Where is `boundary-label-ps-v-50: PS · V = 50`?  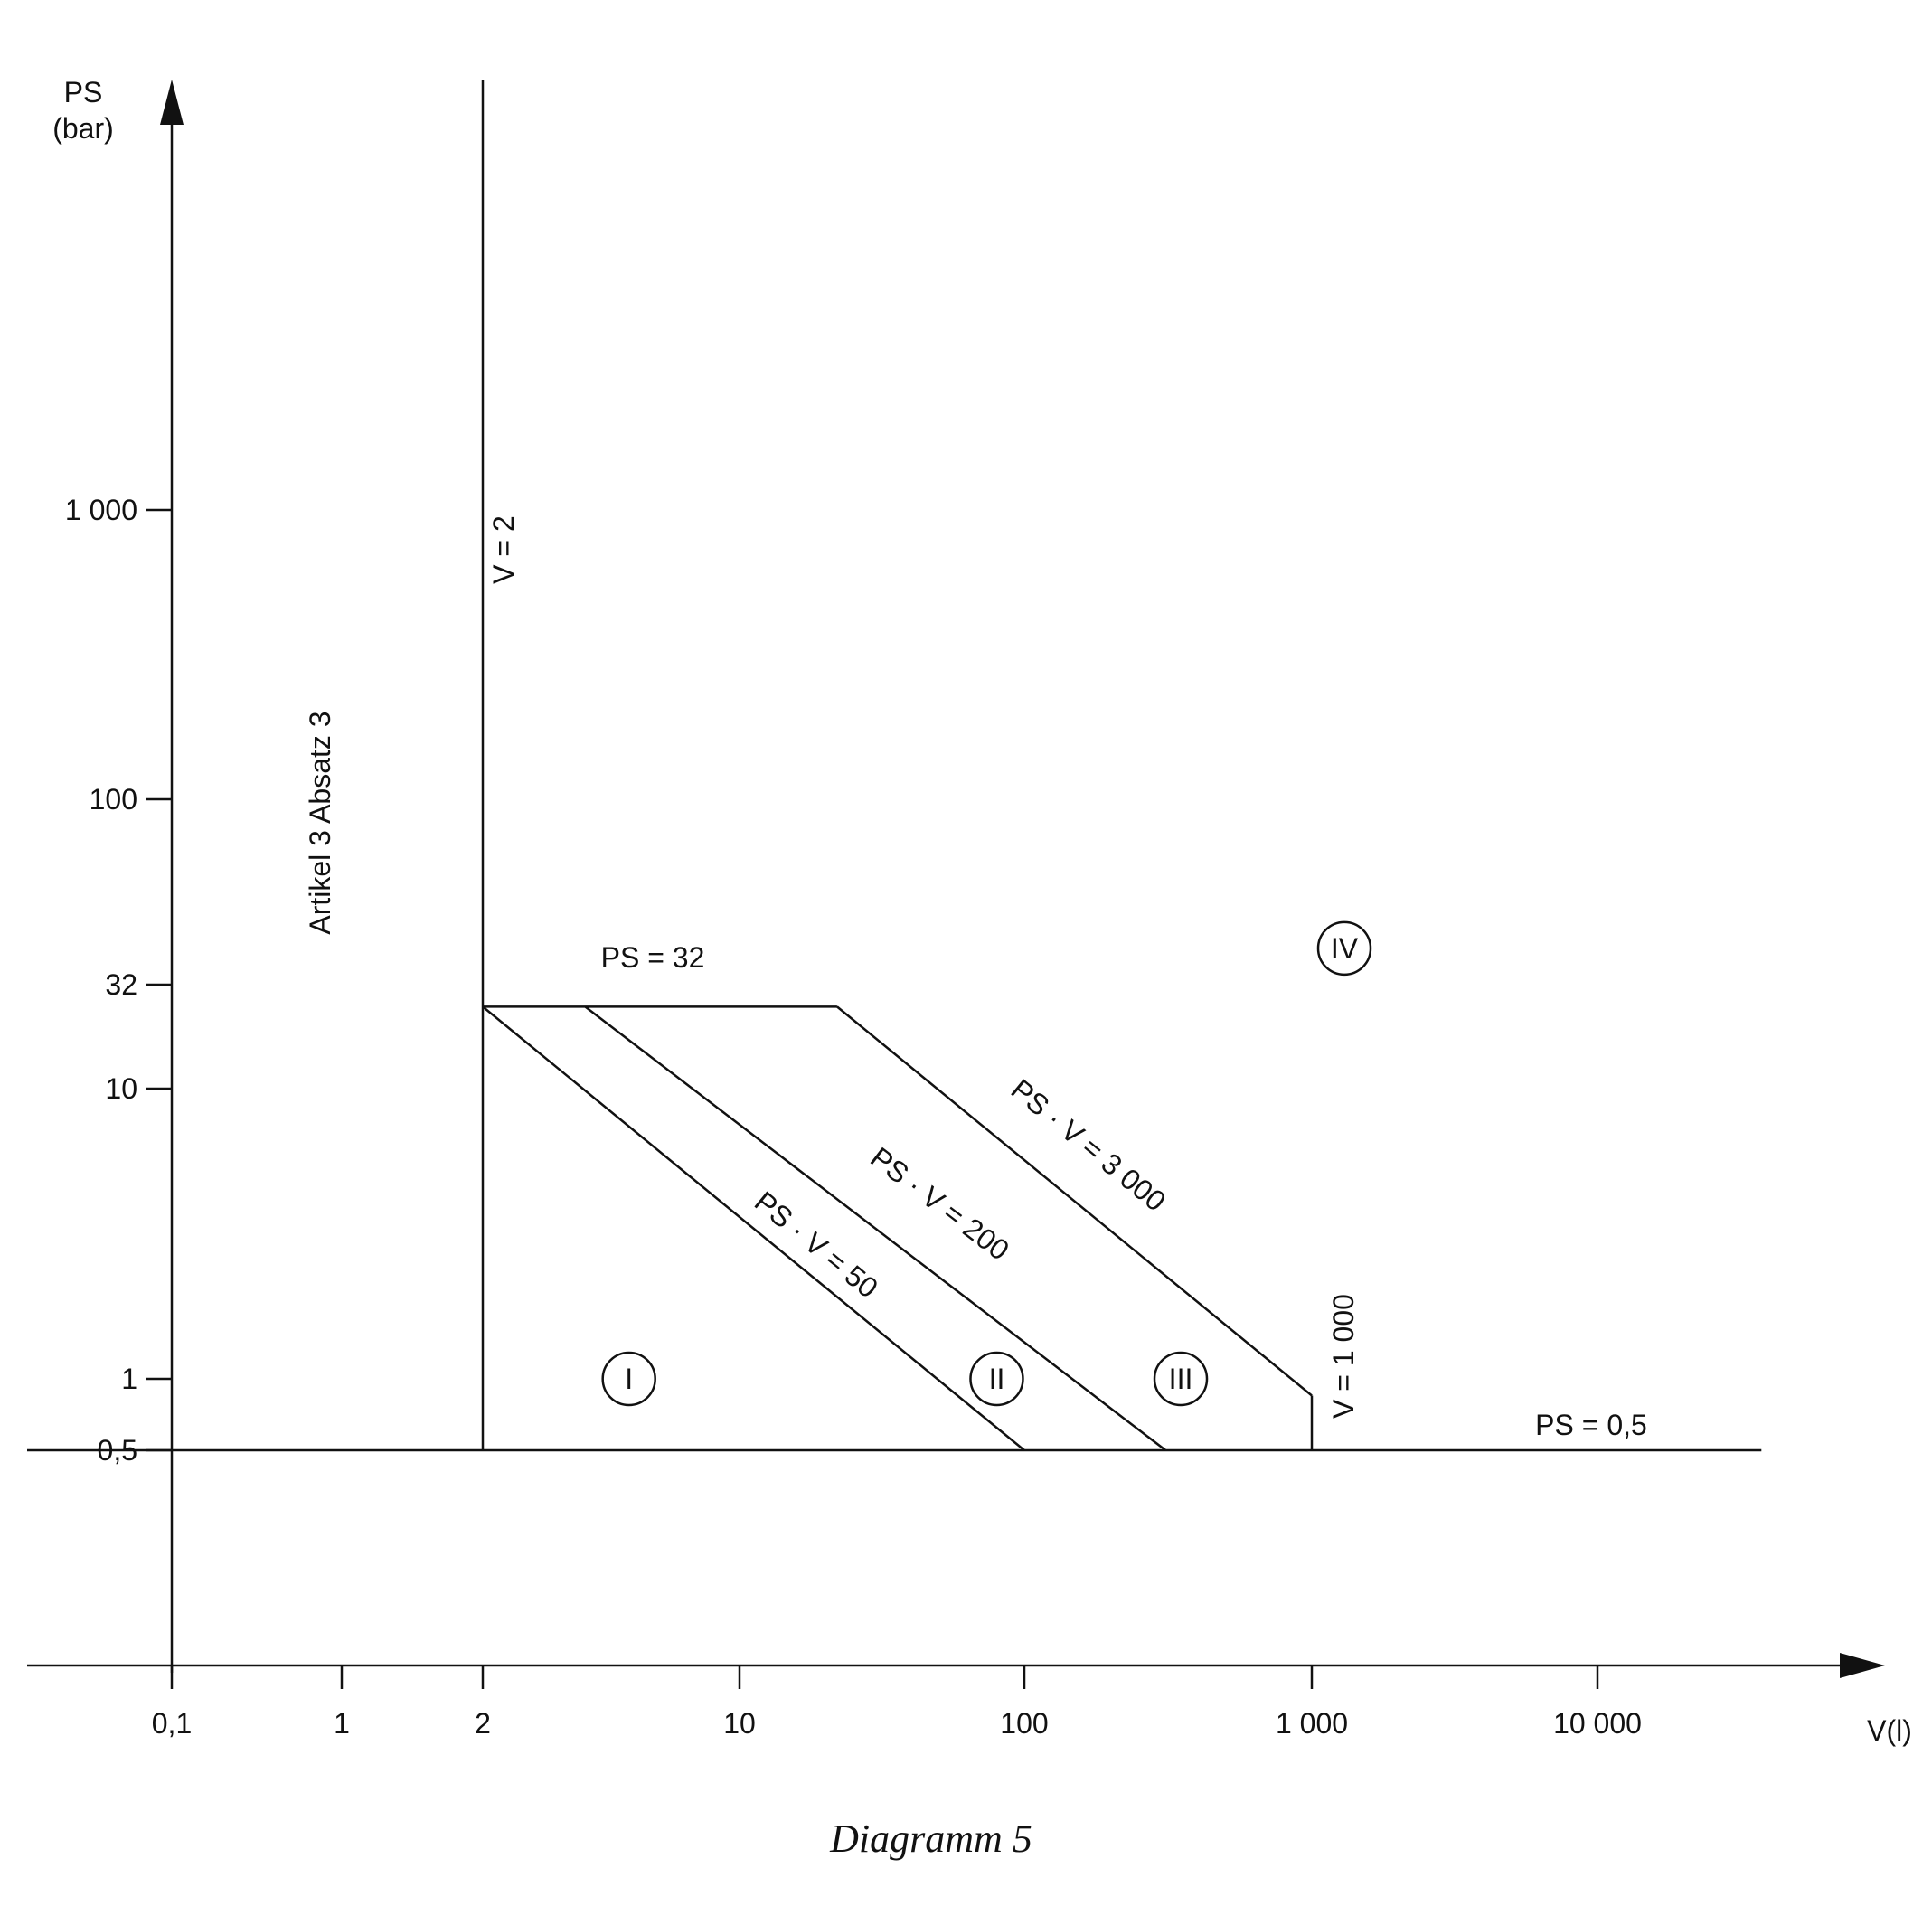
boundary-label-ps-v-50: PS · V = 50 is located at coordinates (816, 1244).